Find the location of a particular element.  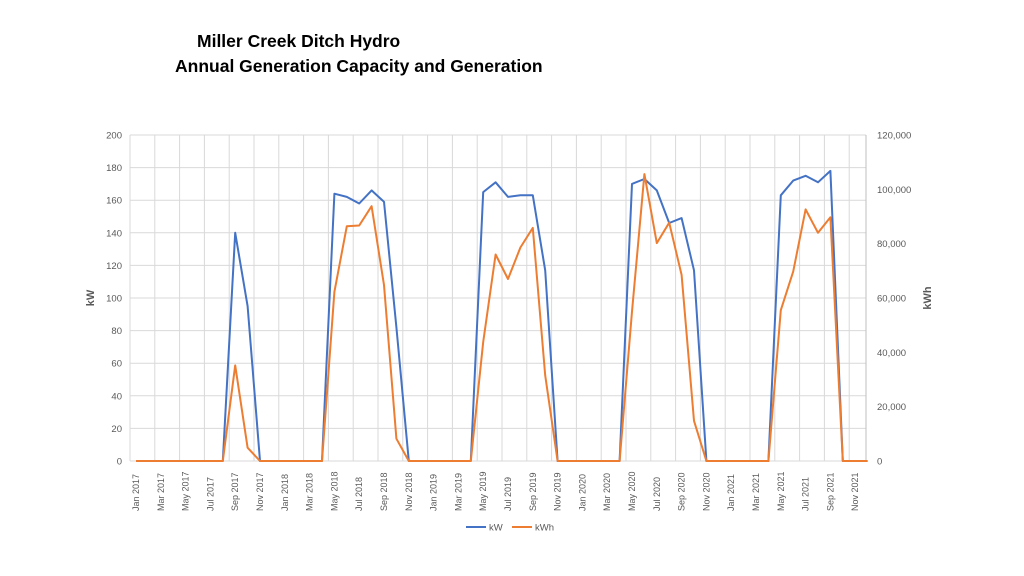

right-tick-label: 120,000 is located at coordinates (894, 136).